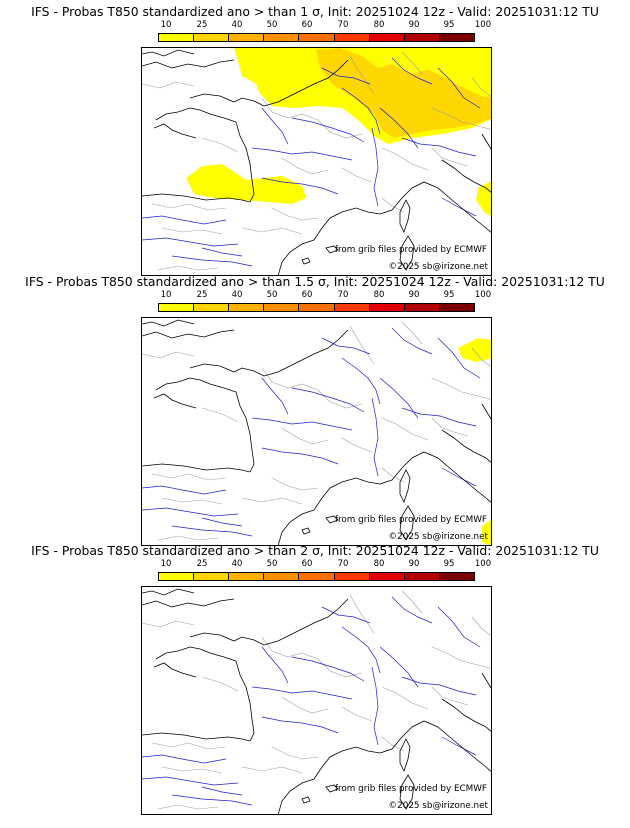 The image size is (630, 828). Describe the element at coordinates (343, 295) in the screenshot. I see `scale-label: 70` at that location.